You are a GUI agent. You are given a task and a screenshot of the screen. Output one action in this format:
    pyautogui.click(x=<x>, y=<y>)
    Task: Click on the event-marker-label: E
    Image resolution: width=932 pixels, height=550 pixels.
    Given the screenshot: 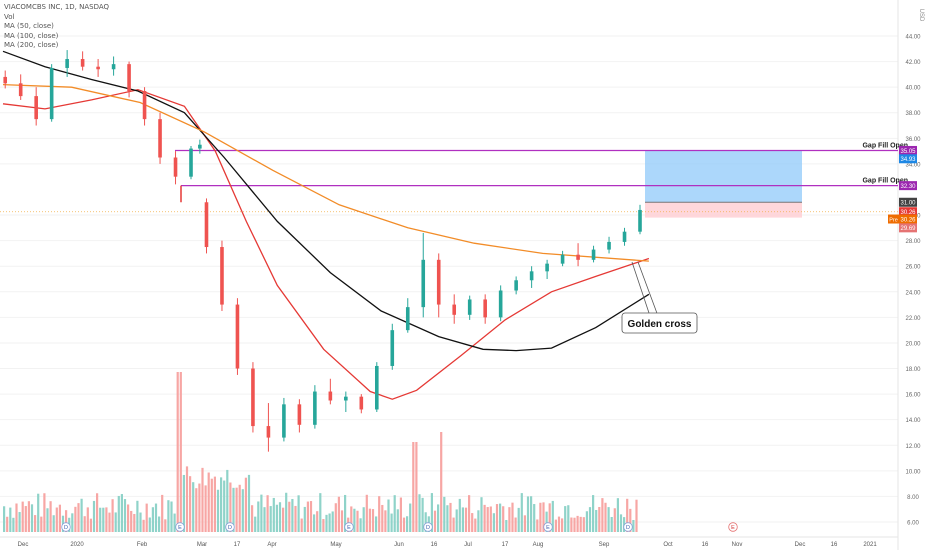 What is the action you would take?
    pyautogui.click(x=548, y=528)
    